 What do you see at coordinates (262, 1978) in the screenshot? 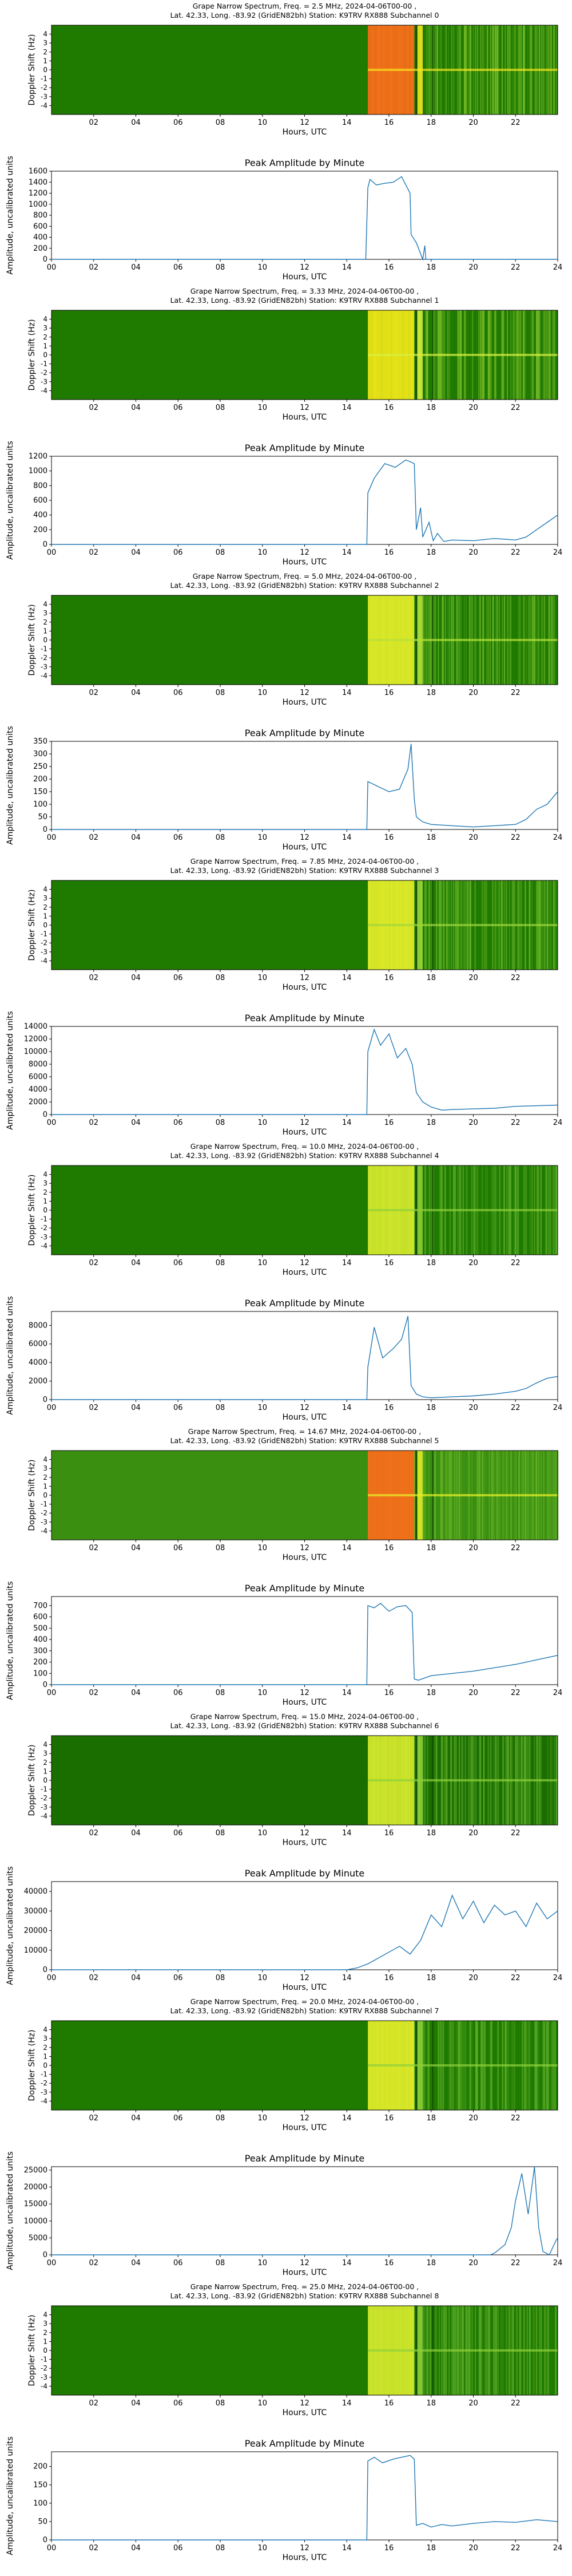
I see `amplitude-xtick-label: 10` at bounding box center [262, 1978].